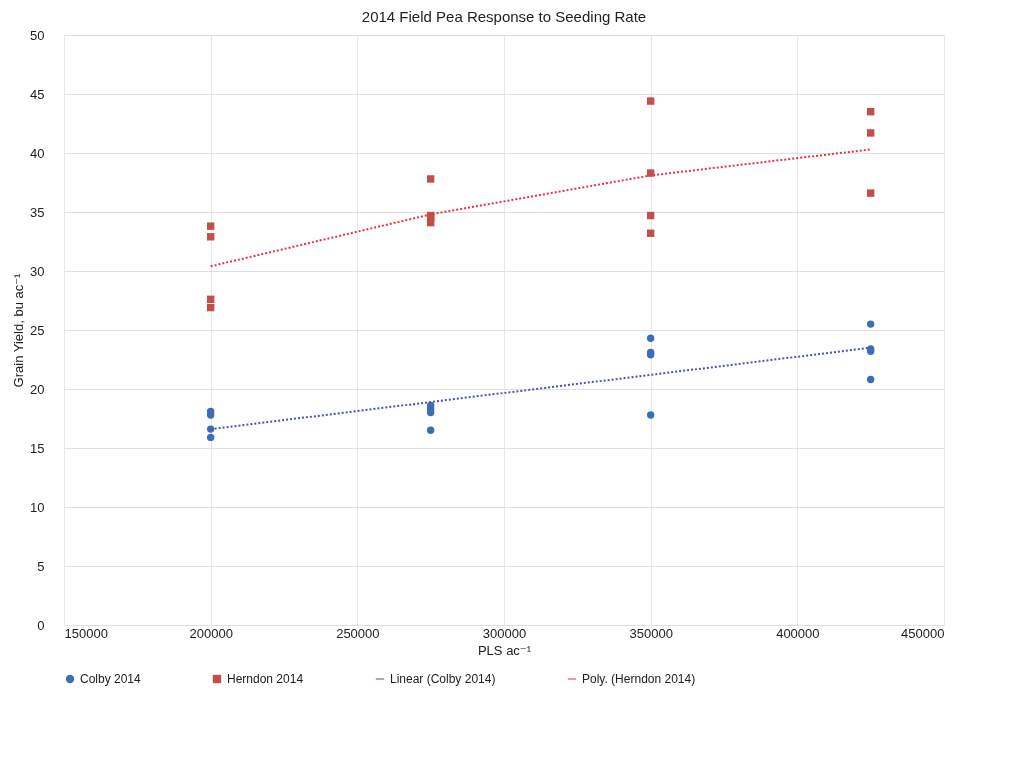 This screenshot has width=1013, height=776. What do you see at coordinates (37, 271) in the screenshot?
I see `y-tick-label: 30` at bounding box center [37, 271].